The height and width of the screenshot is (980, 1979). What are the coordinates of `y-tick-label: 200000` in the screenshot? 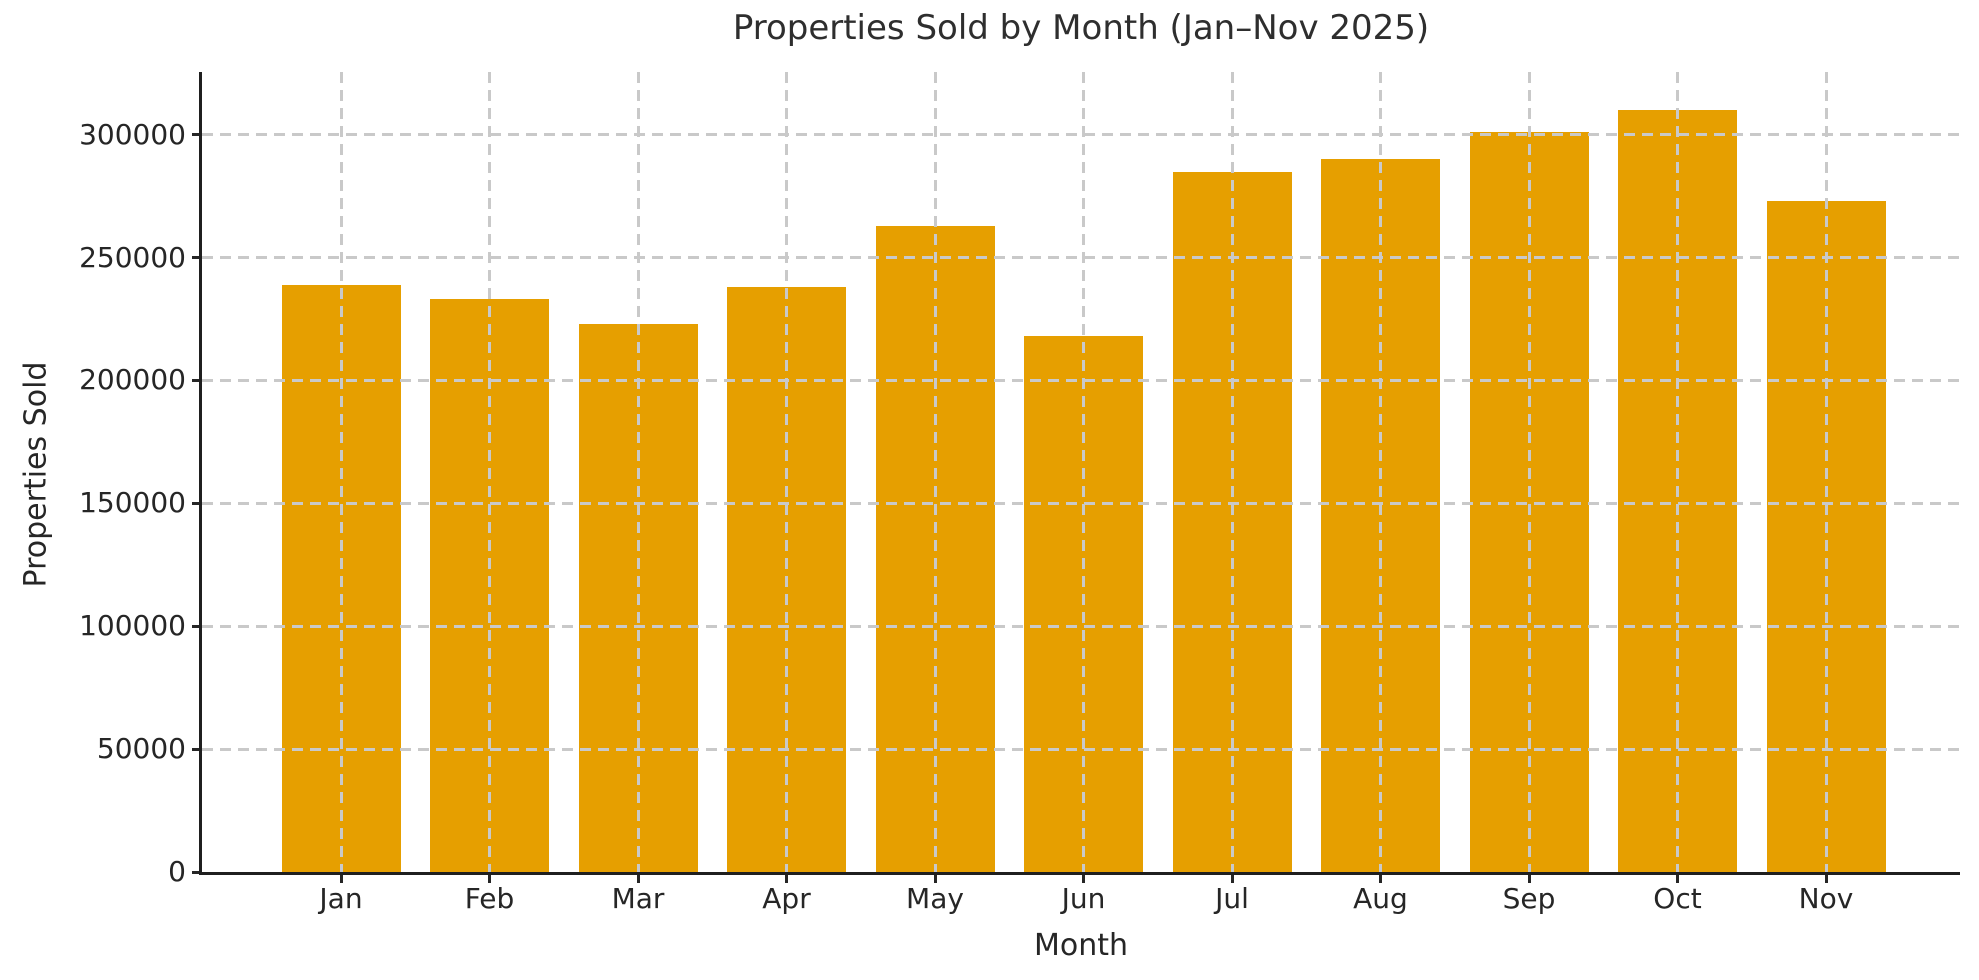 It's located at (132, 380).